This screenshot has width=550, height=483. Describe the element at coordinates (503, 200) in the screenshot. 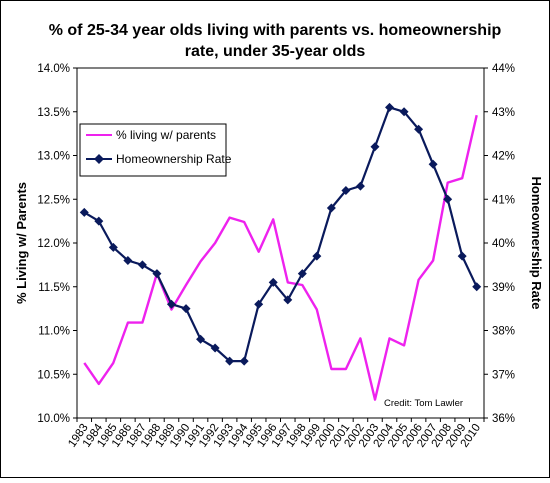

I see `y-right-tick-label: 41%` at that location.